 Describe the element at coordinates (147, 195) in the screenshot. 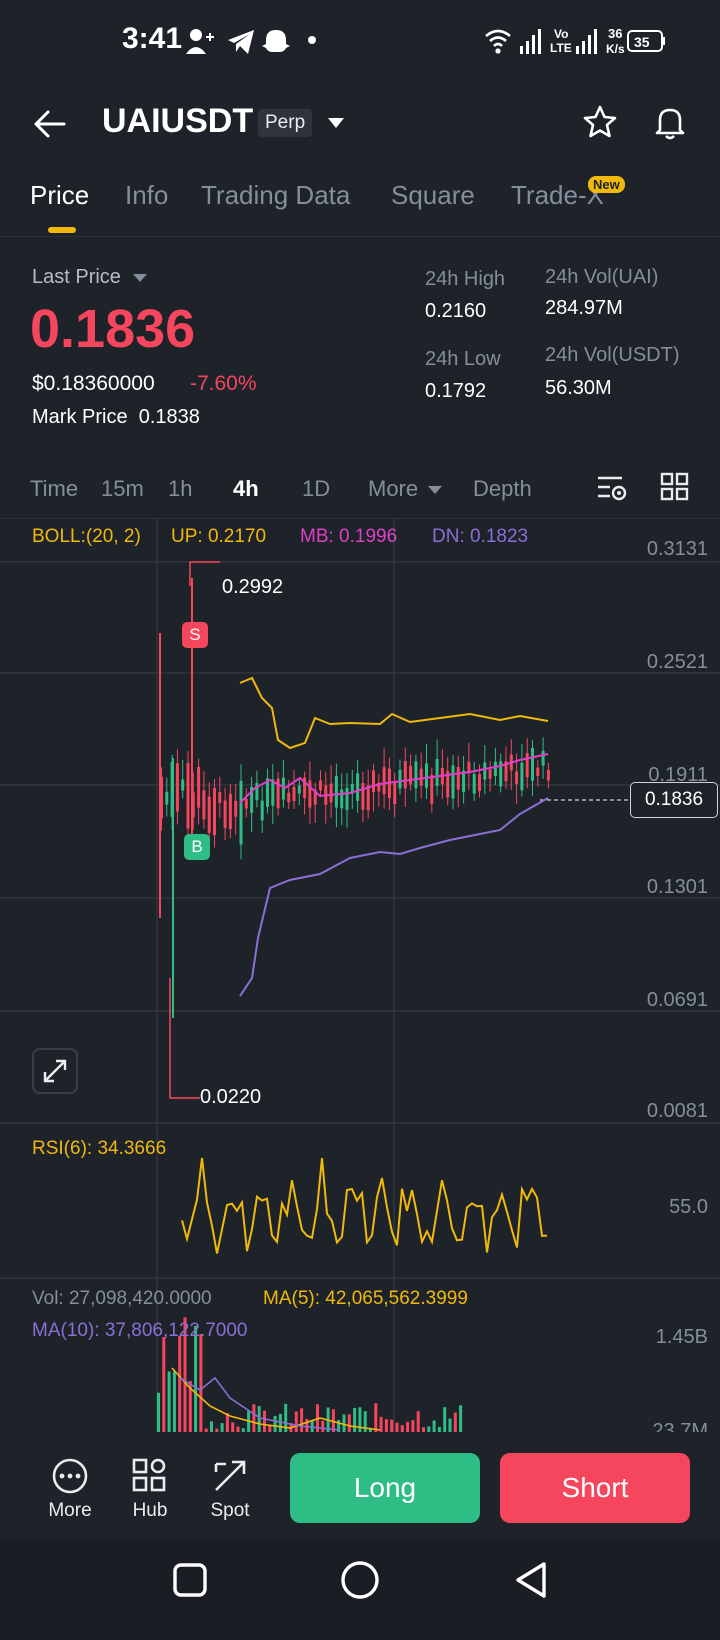

I see `tab-info: Info` at that location.